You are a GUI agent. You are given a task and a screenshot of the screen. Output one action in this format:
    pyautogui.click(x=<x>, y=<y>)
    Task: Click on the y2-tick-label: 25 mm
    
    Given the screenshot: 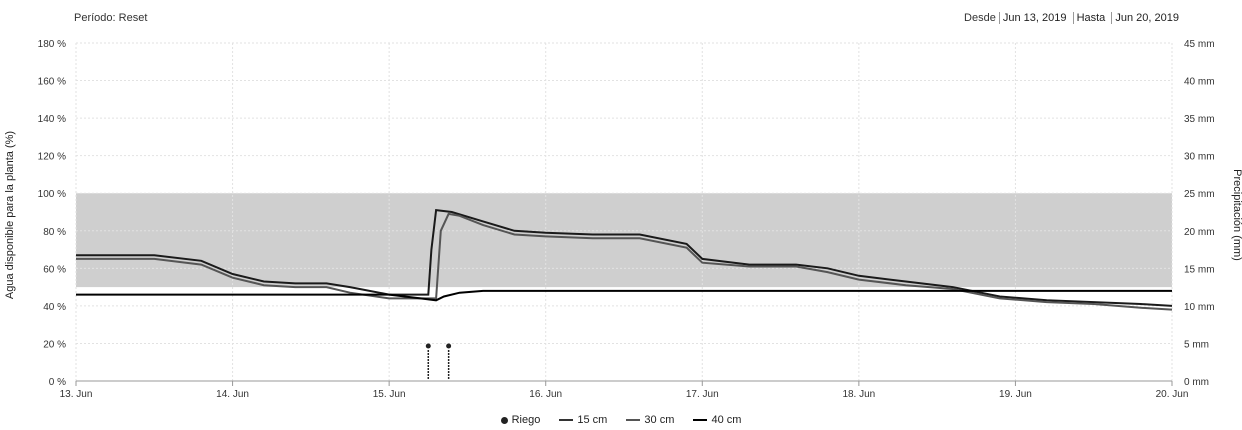 What is the action you would take?
    pyautogui.click(x=1199, y=194)
    